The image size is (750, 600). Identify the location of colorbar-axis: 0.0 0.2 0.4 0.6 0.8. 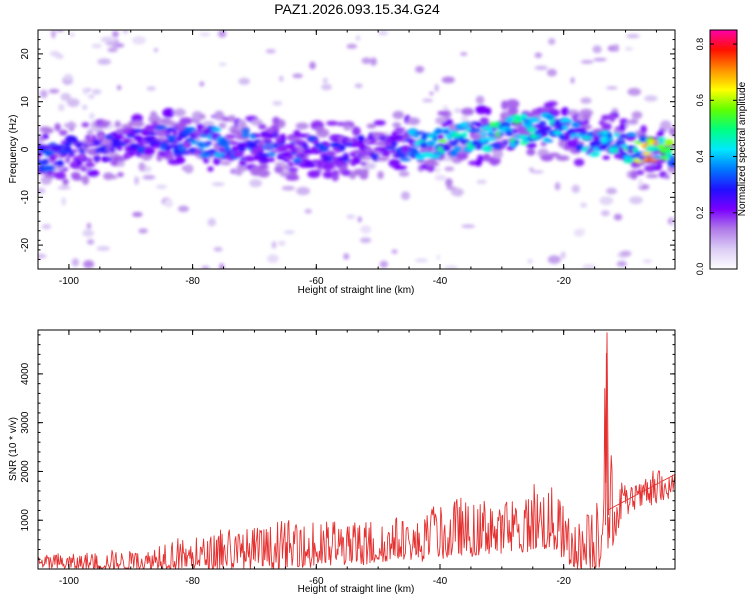
(716, 156).